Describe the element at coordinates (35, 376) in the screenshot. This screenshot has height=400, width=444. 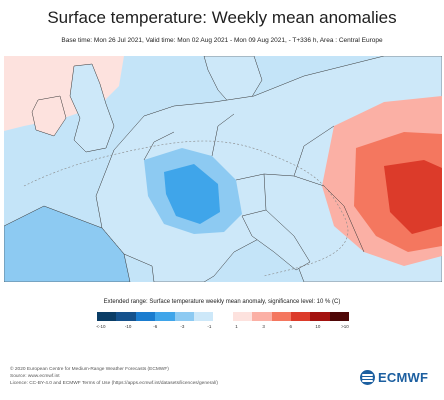
I see `footer-source: Source: www.ecmwf.int` at that location.